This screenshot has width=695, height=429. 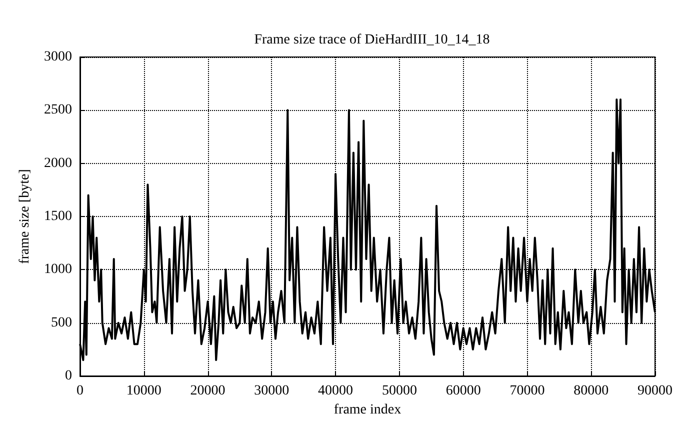 I want to click on y-tick-label: 500, so click(x=61, y=322).